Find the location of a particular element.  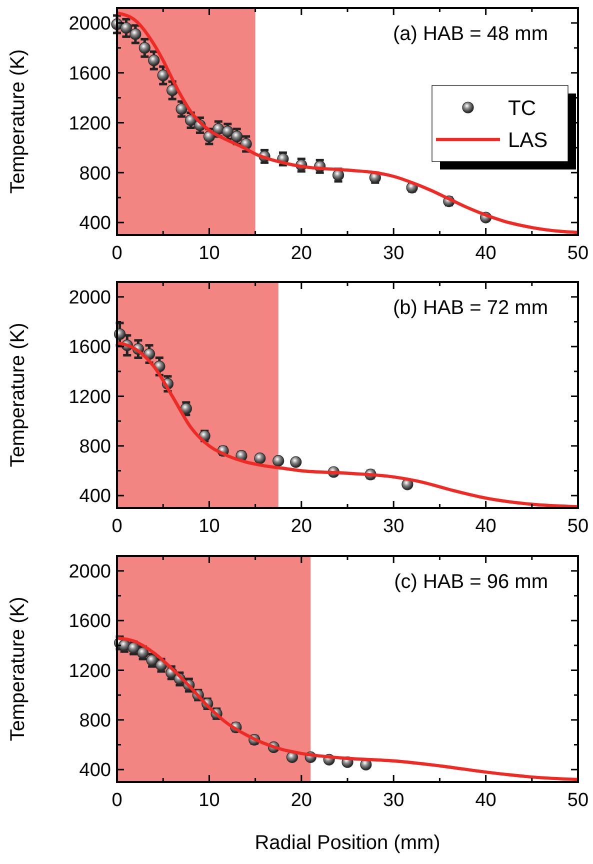

annotation: (c) HAB = 96 mm is located at coordinates (471, 582).